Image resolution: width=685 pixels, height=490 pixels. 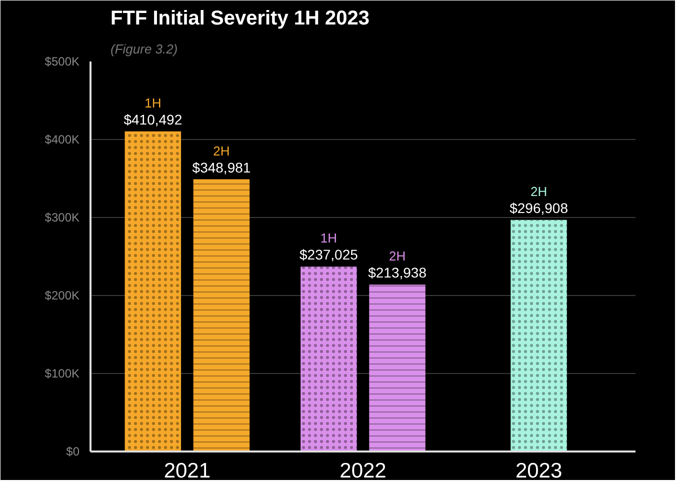 I want to click on series-label: 2H, so click(x=221, y=150).